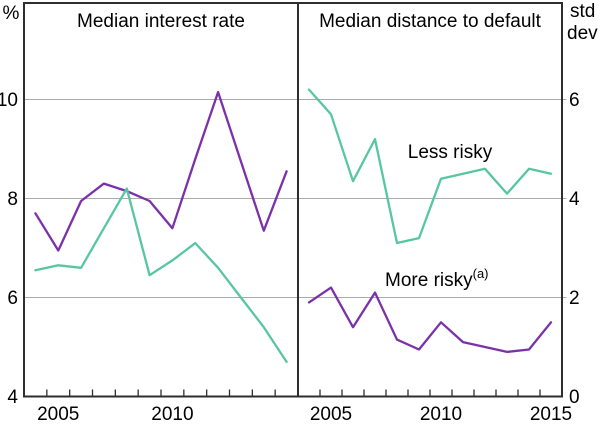 This screenshot has height=426, width=600. Describe the element at coordinates (582, 11) in the screenshot. I see `right-axis-unit-line1: std` at that location.